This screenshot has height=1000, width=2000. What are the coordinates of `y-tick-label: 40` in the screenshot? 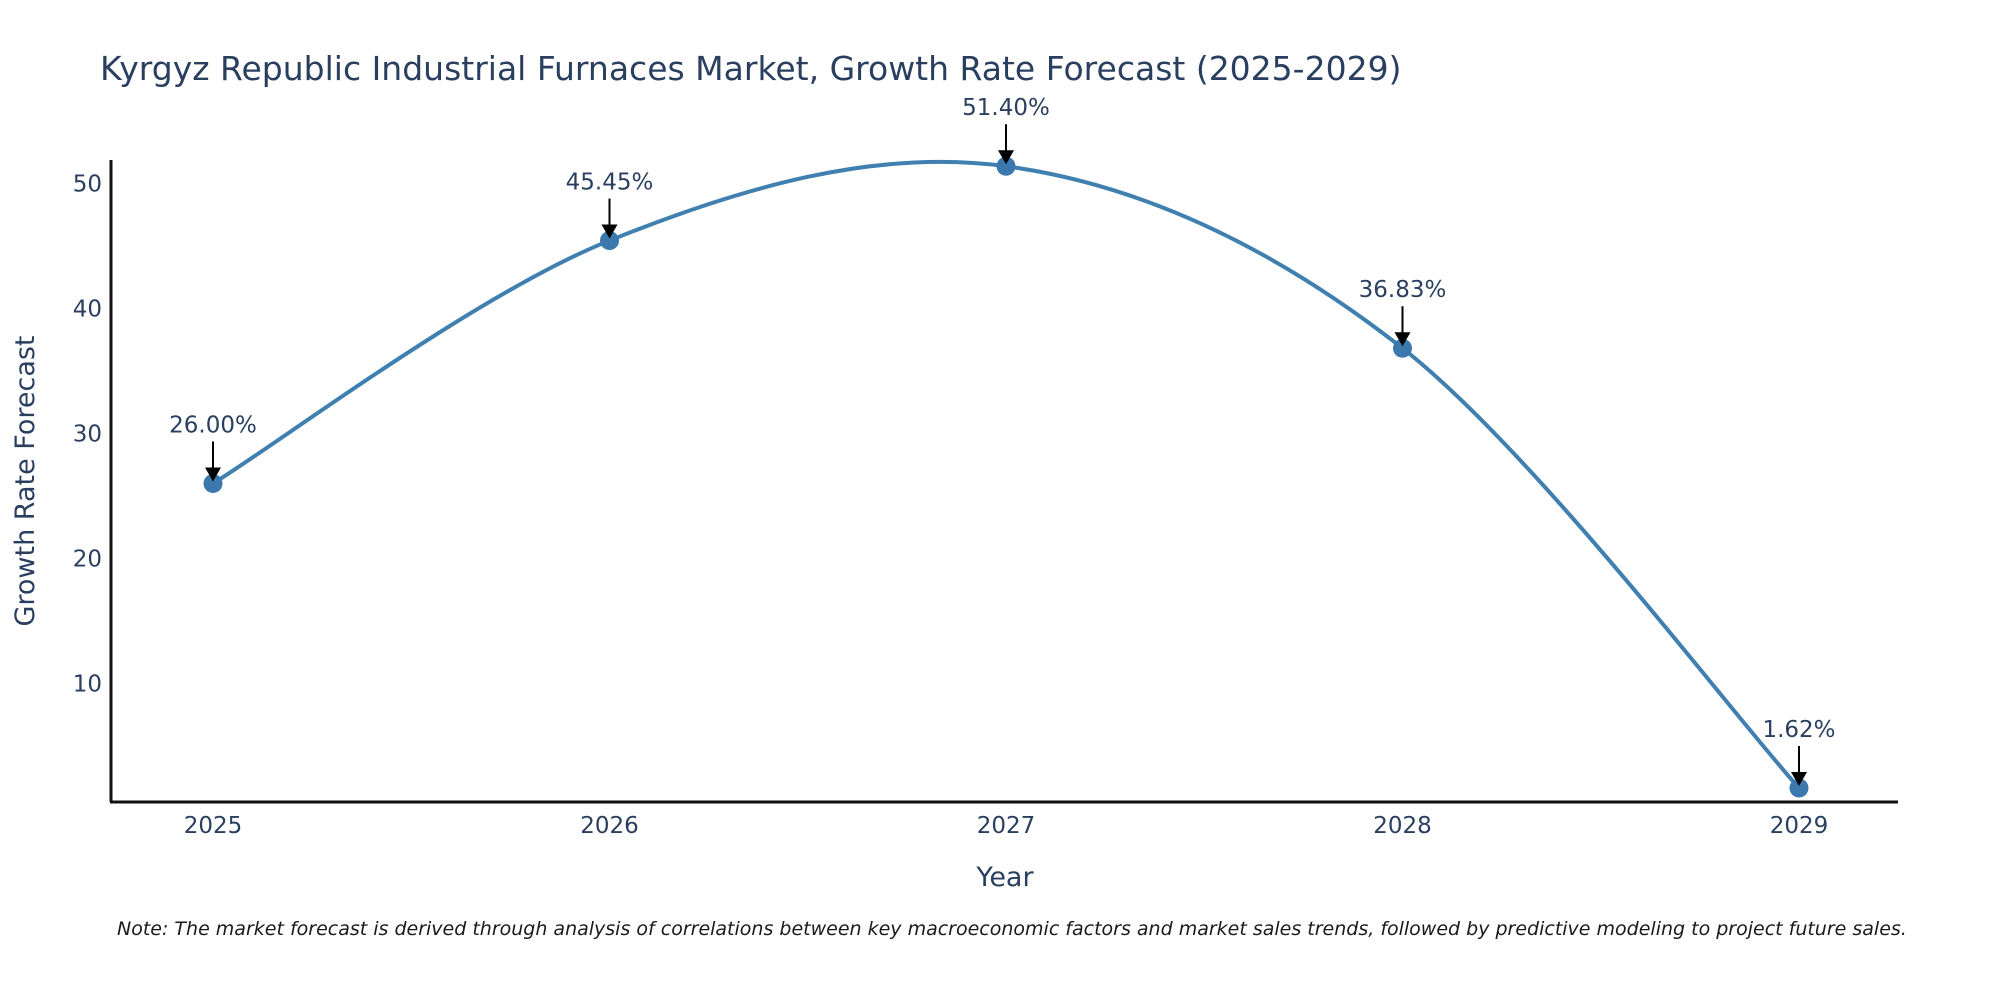 It's located at (87, 310).